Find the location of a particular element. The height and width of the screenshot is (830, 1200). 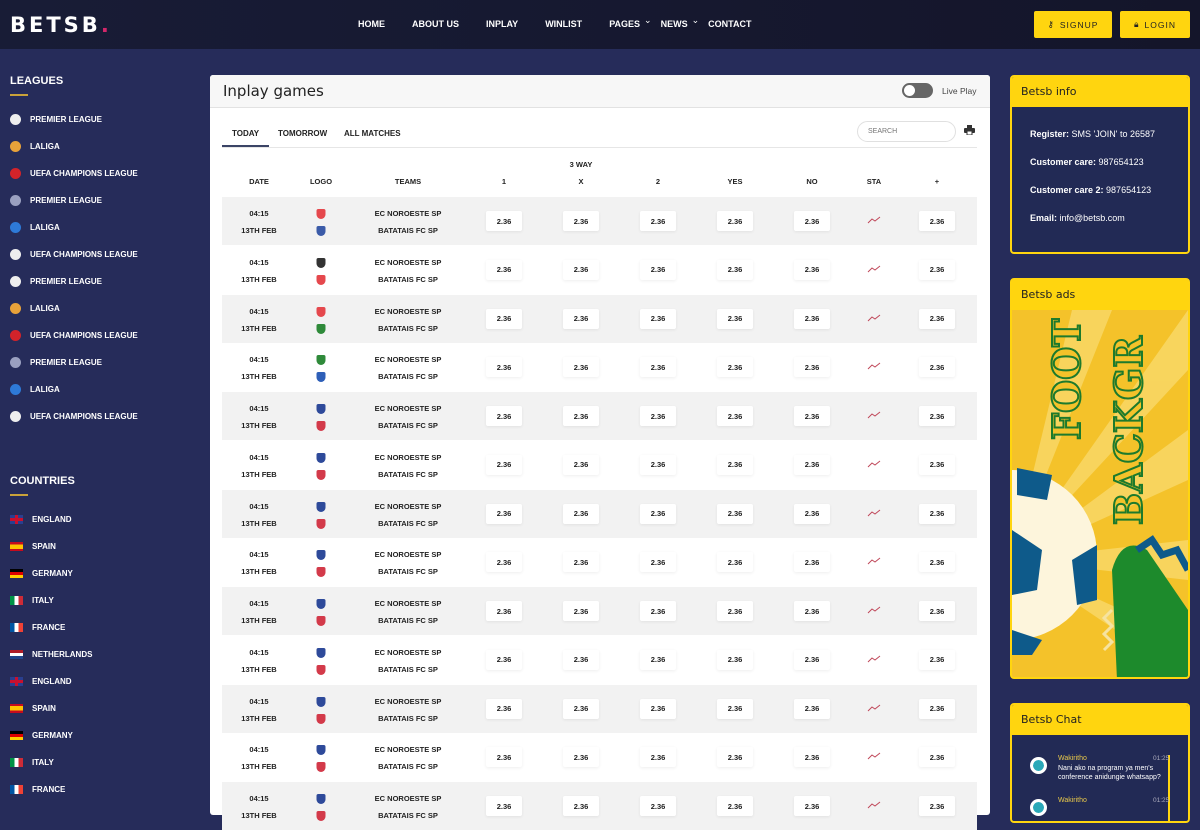

live-play-toggle is located at coordinates (917, 90).